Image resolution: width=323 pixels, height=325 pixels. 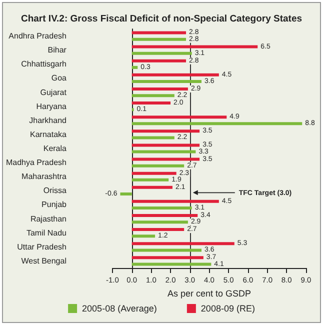 I want to click on y-tick-label: Andhra Pradesh, so click(x=37, y=36).